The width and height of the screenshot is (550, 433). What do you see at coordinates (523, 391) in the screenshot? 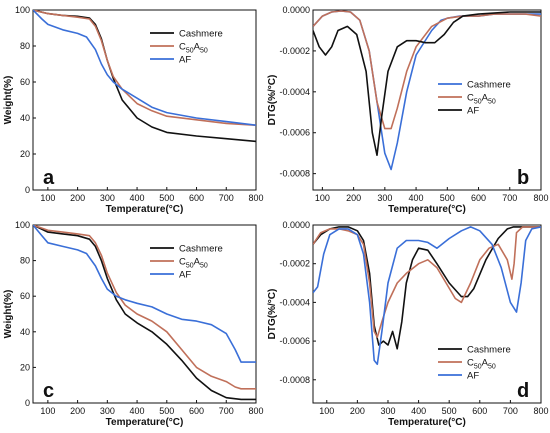
I see `panel-letter: d` at bounding box center [523, 391].